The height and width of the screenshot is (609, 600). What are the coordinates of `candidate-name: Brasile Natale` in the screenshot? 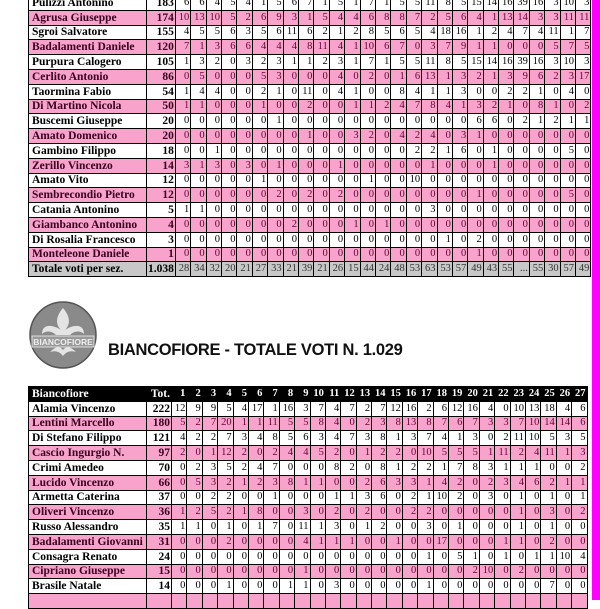 It's located at (87, 586).